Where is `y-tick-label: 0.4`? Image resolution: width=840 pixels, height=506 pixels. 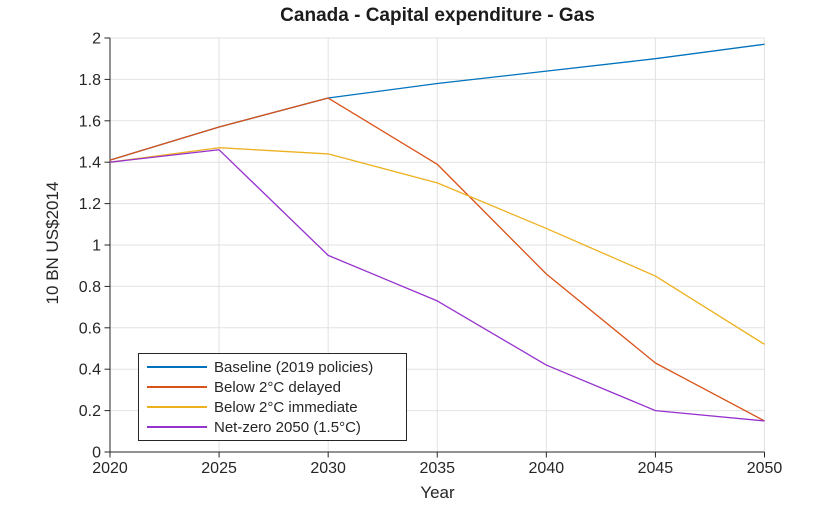 y-tick-label: 0.4 is located at coordinates (90, 370).